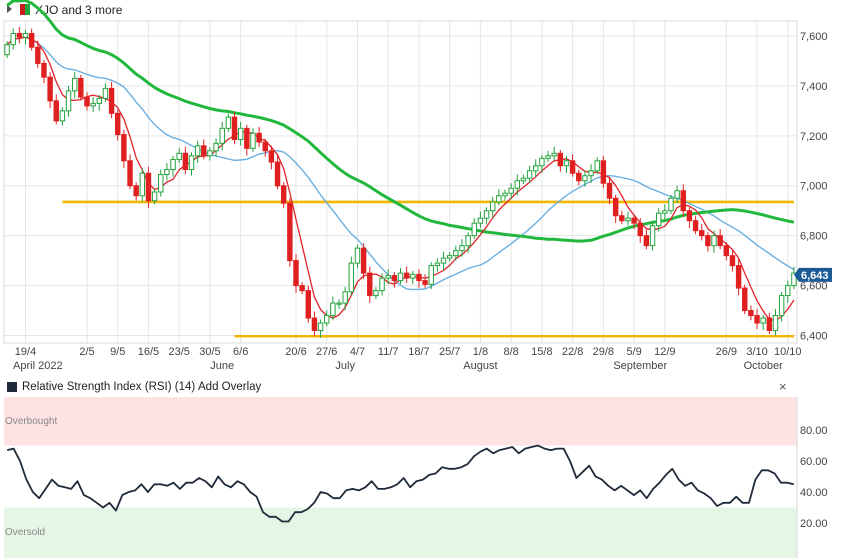 The height and width of the screenshot is (558, 850). What do you see at coordinates (763, 366) in the screenshot?
I see `month-label: October` at bounding box center [763, 366].